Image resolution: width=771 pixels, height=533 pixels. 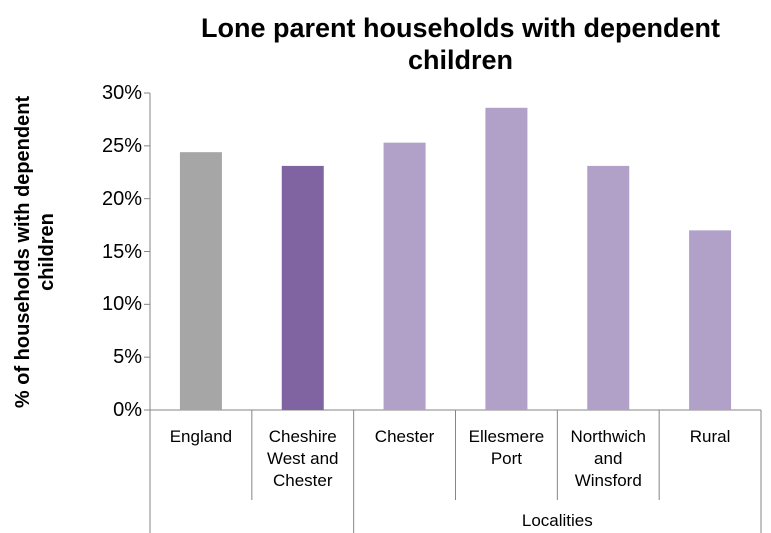 What do you see at coordinates (201, 436) in the screenshot?
I see `category-label: England` at bounding box center [201, 436].